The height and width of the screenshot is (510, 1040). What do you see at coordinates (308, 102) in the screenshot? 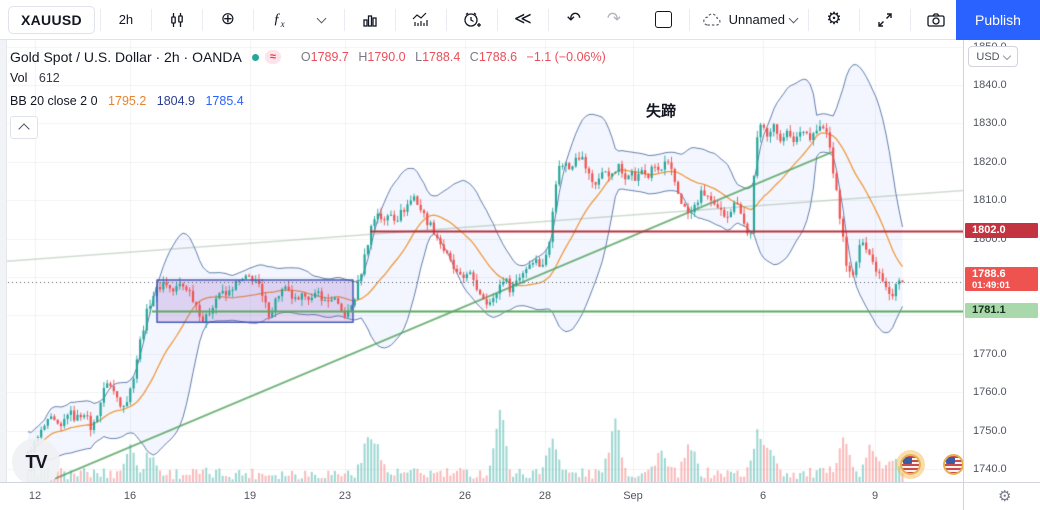
I see `legend-bb-row: BB 20 close 2 0 1795.2 1804.9 1785.4` at bounding box center [308, 102].